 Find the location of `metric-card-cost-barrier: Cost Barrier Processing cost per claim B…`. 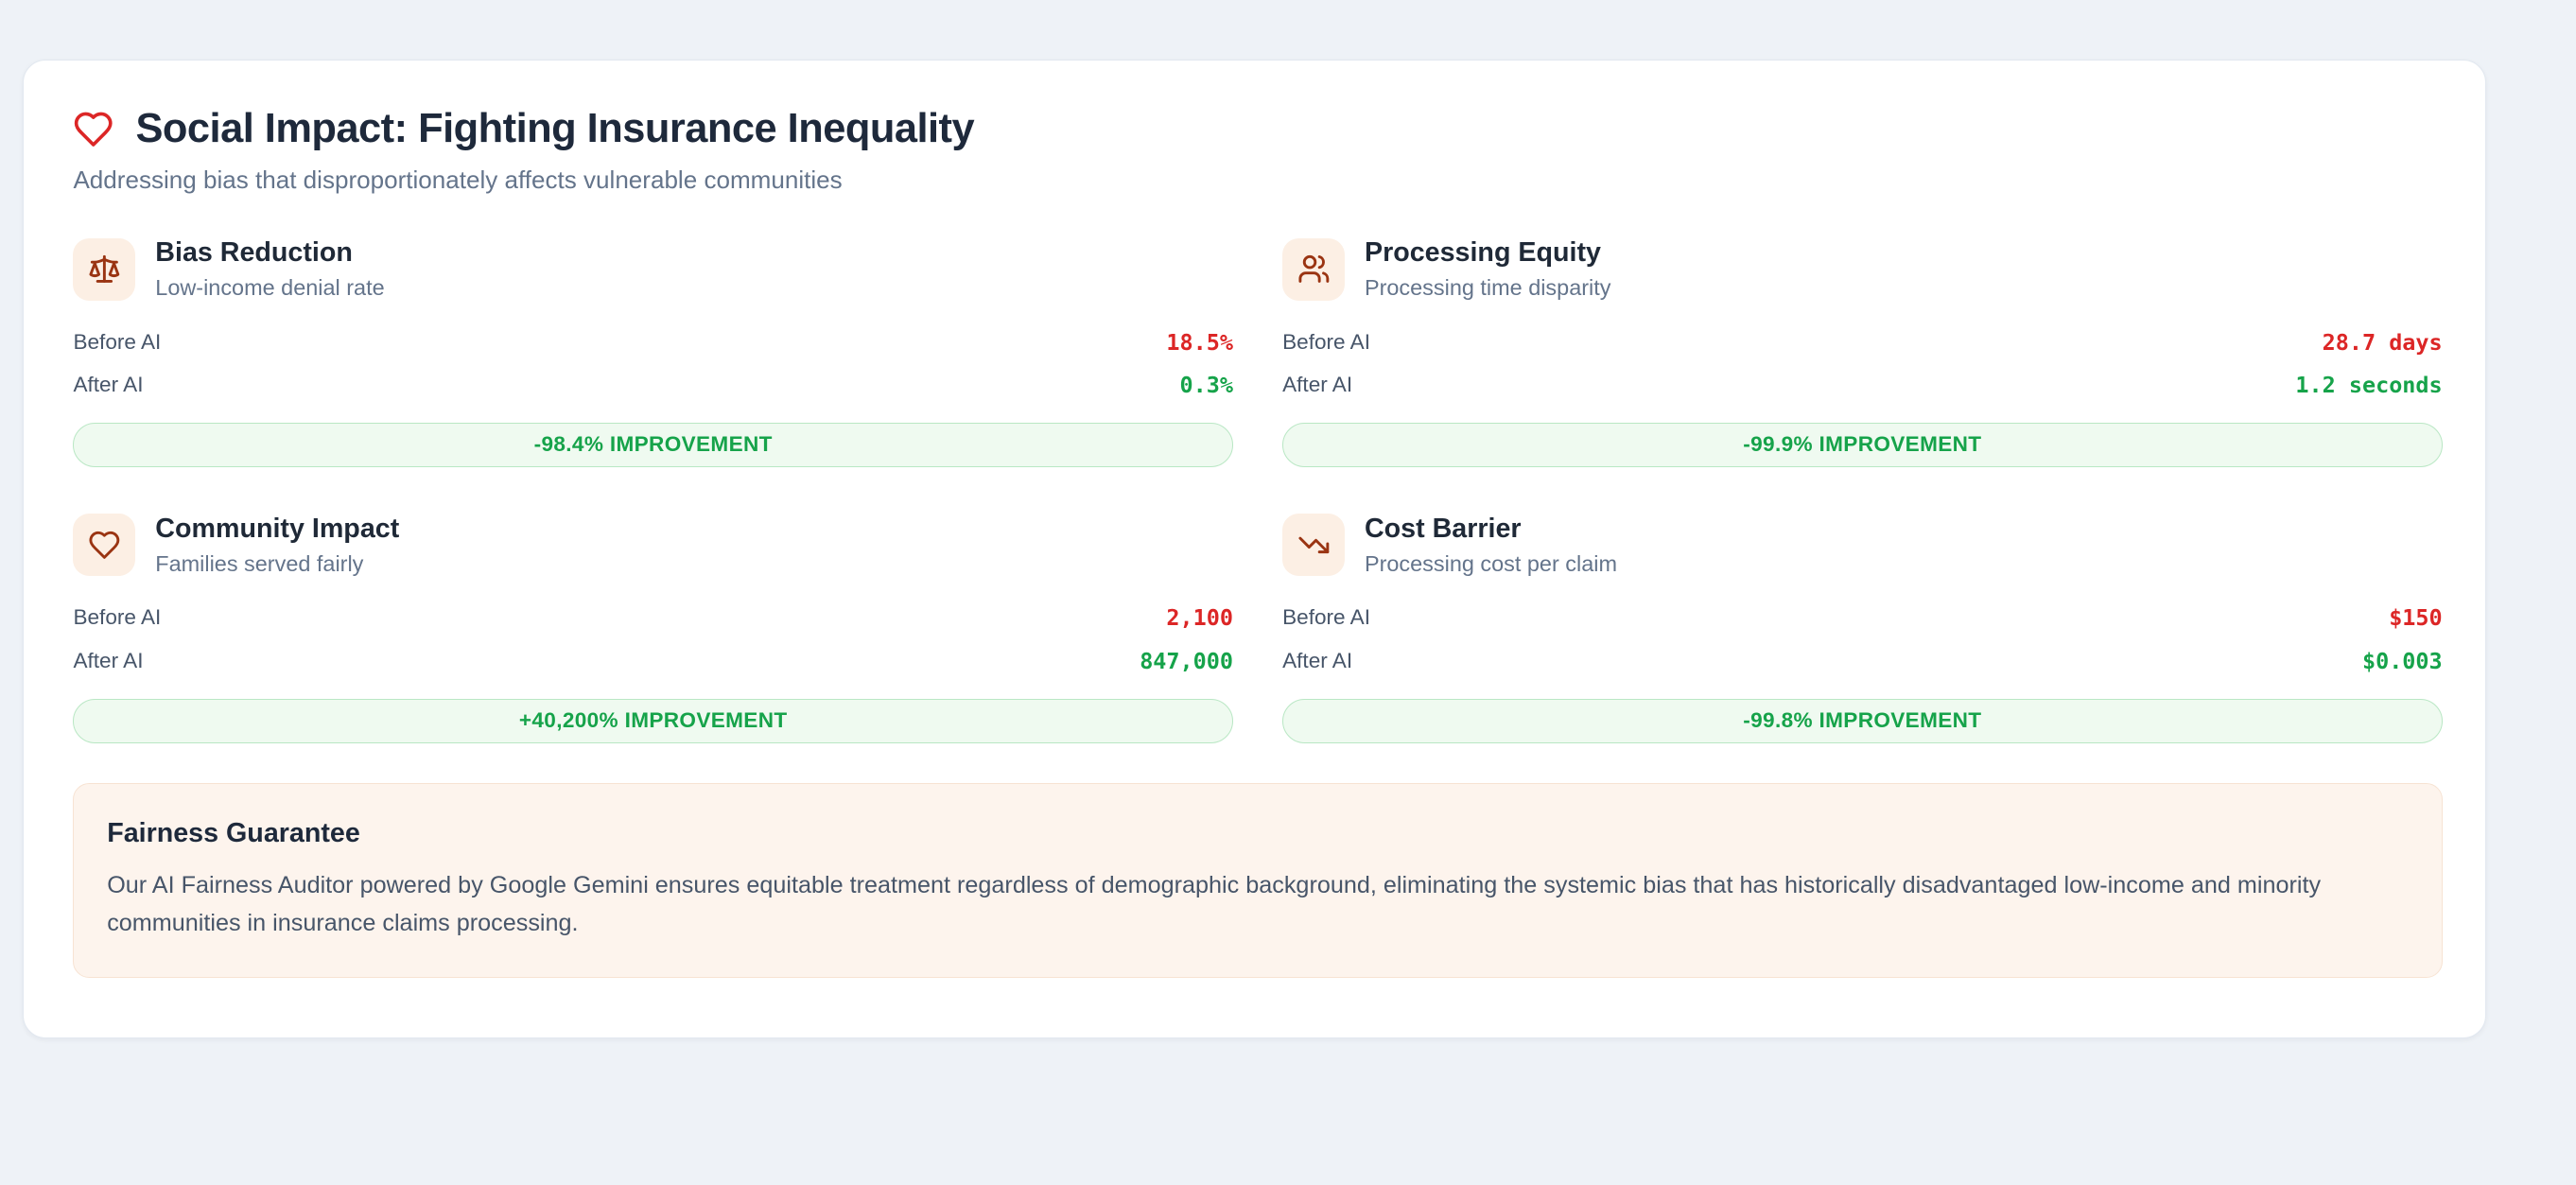

metric-card-cost-barrier: Cost Barrier Processing cost per claim B… is located at coordinates (1862, 628).